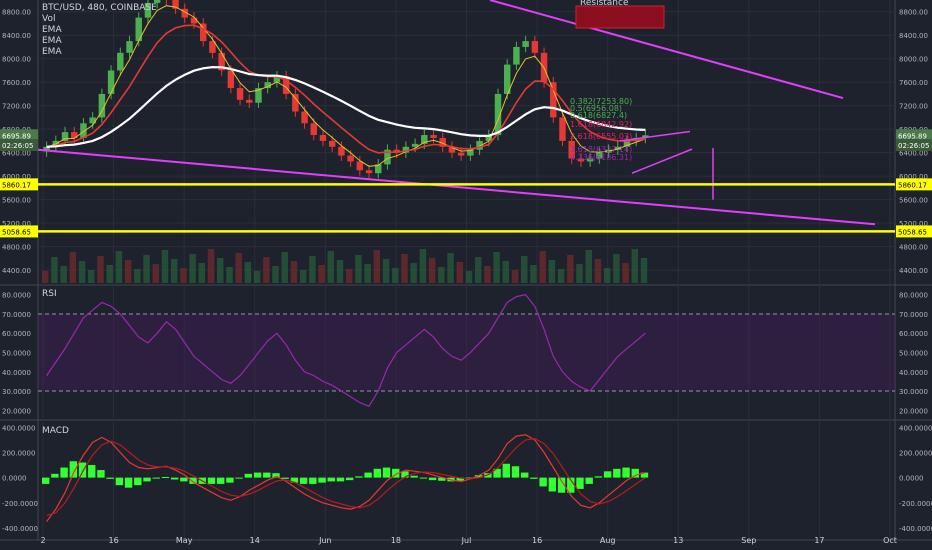  Describe the element at coordinates (255, 540) in the screenshot. I see `x-tick-label: 14` at that location.